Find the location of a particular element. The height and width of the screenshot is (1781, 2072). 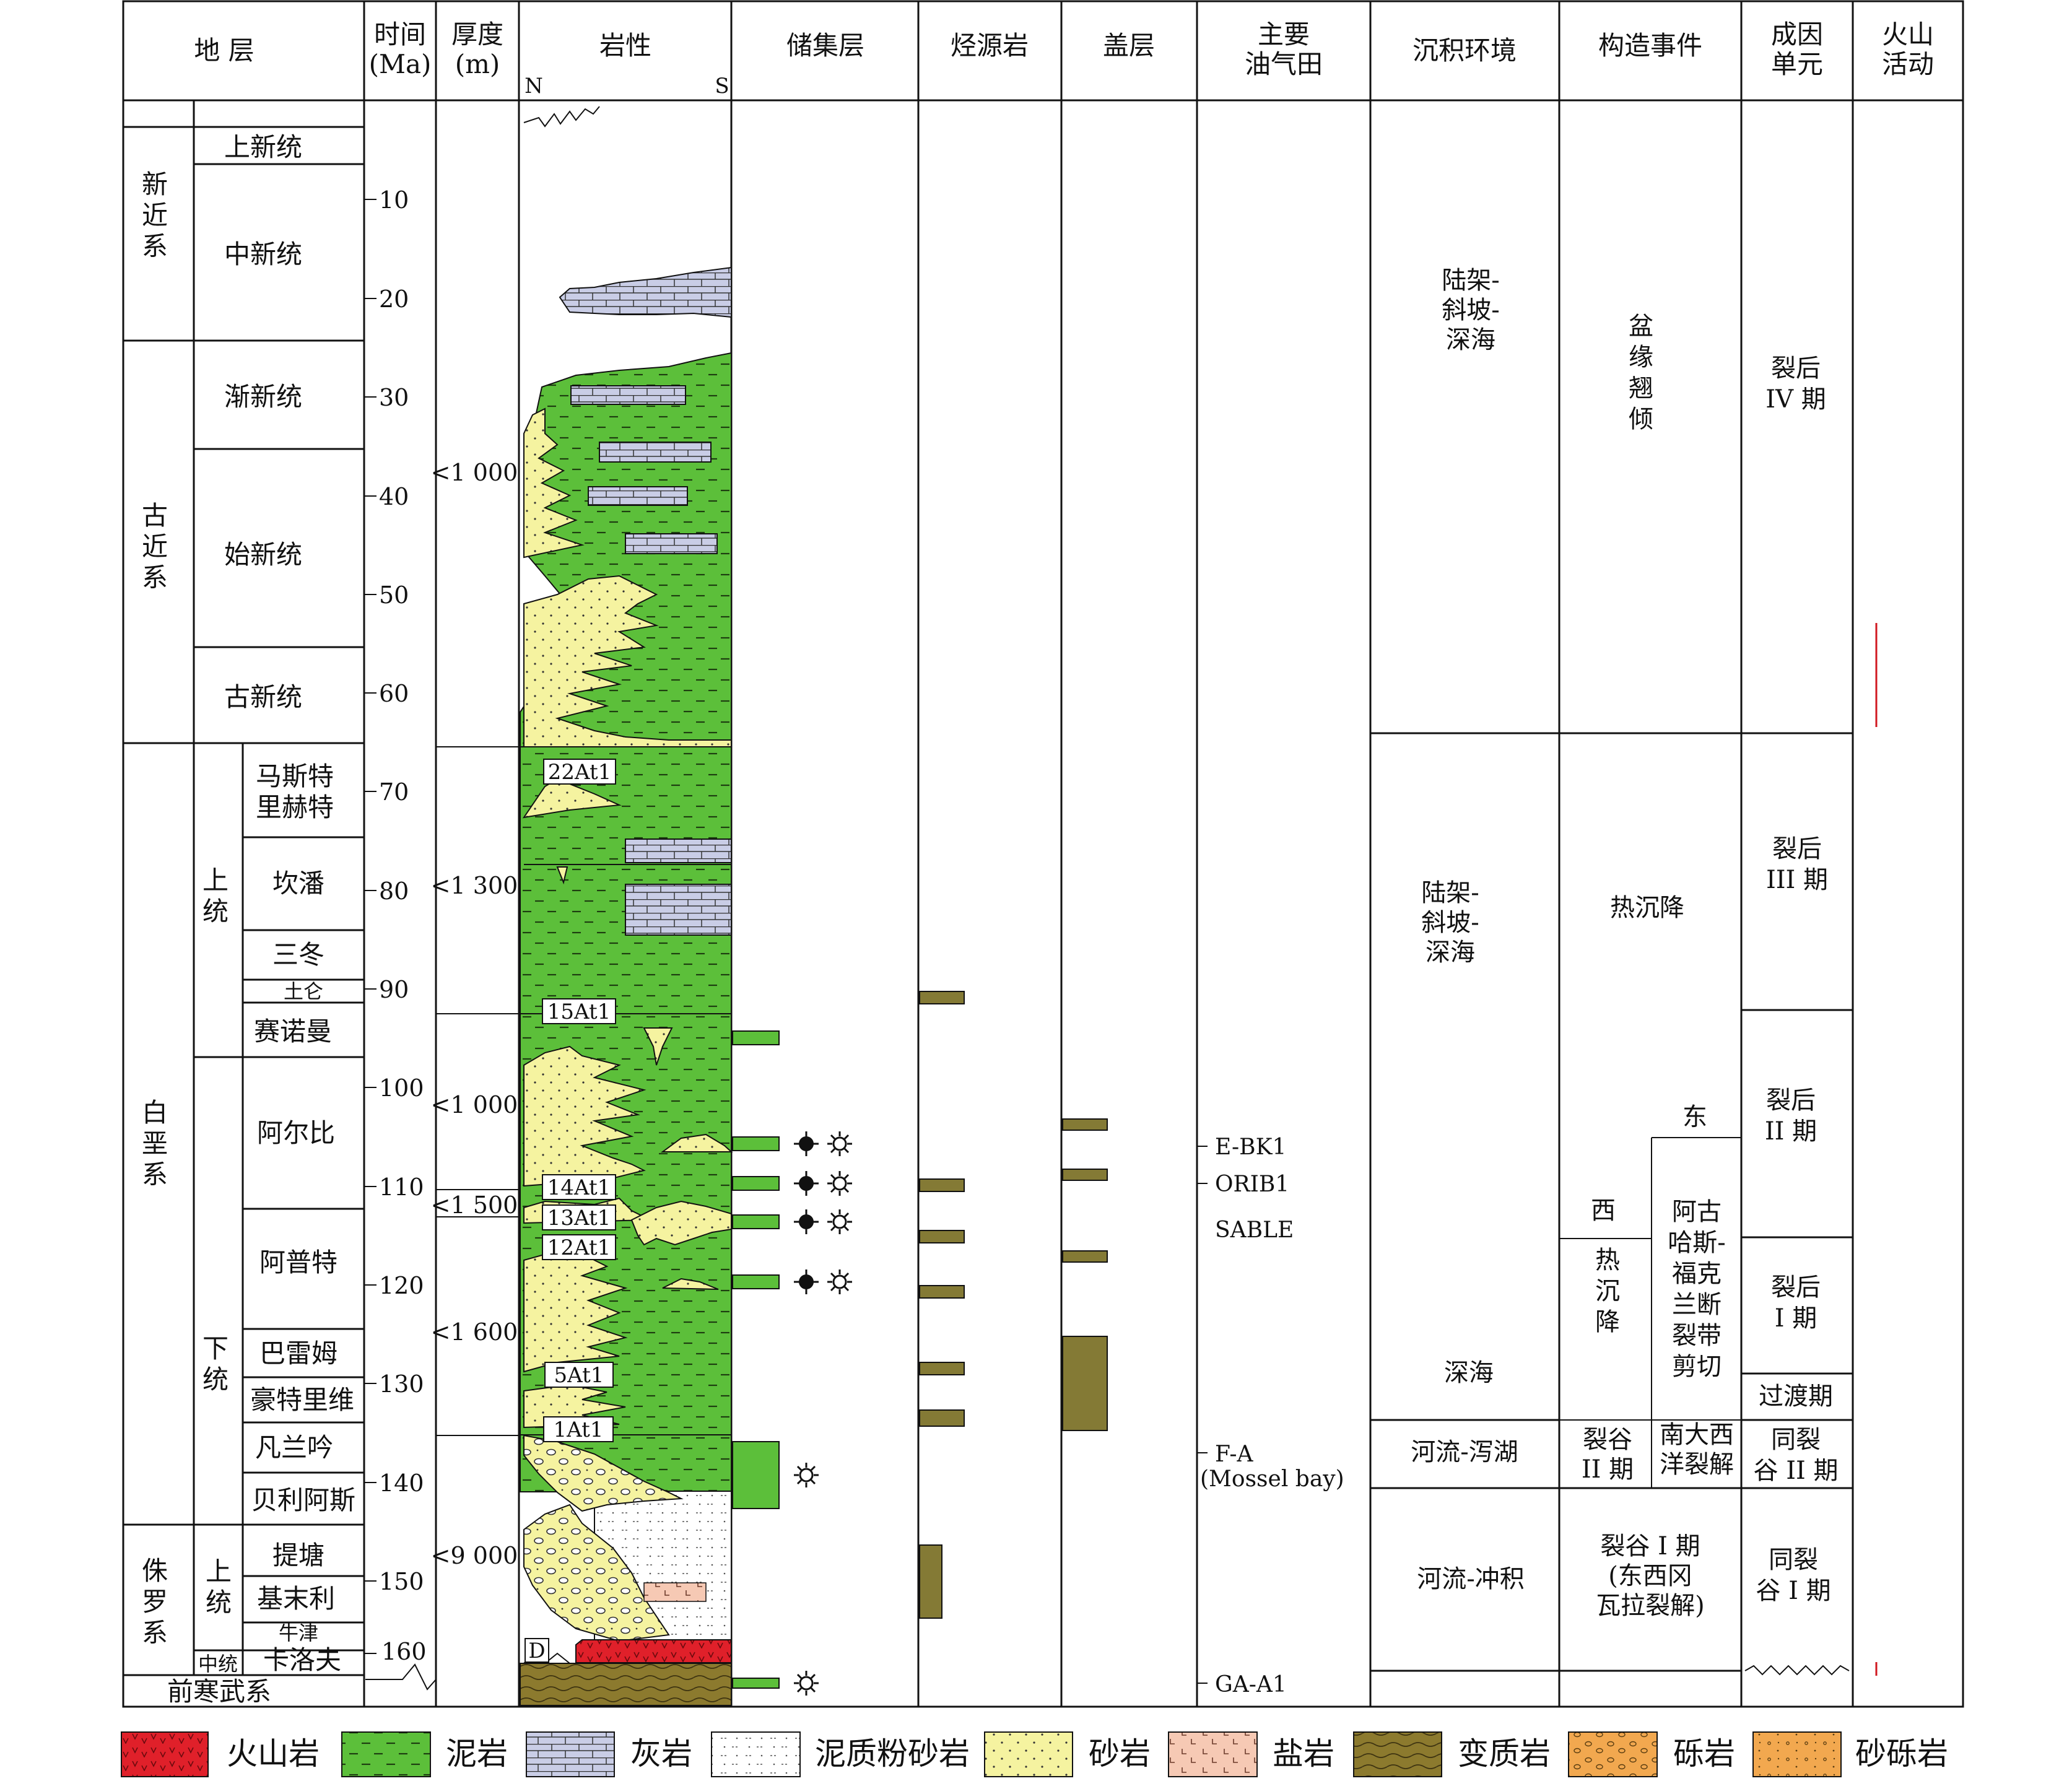

series-k-lower-2: 统 is located at coordinates (215, 1379).